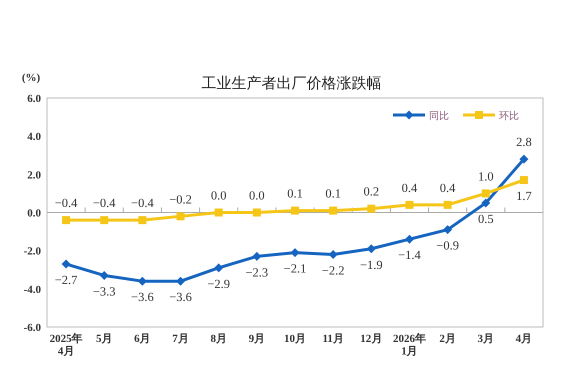 The height and width of the screenshot is (365, 583). Describe the element at coordinates (333, 270) in the screenshot. I see `data-label: −2.2` at that location.